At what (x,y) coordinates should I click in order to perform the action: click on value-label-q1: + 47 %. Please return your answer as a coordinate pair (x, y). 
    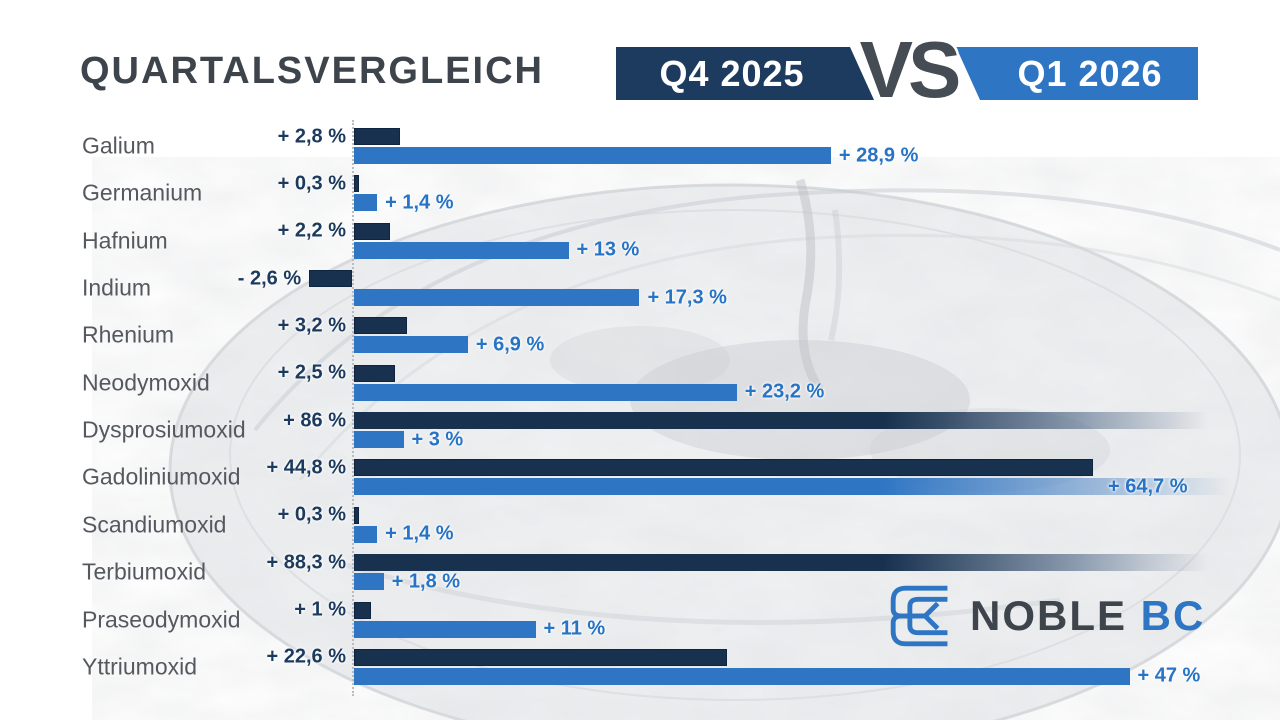
    Looking at the image, I should click on (1169, 675).